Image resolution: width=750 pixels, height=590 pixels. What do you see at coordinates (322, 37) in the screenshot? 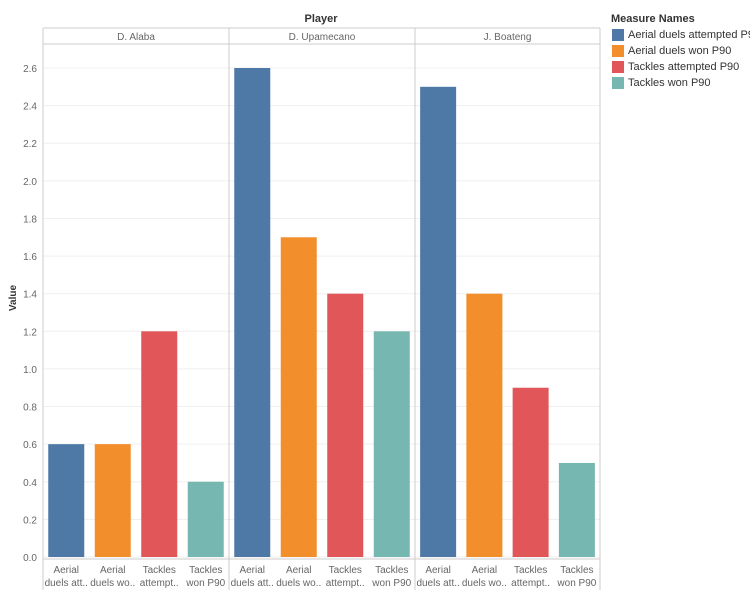
I see `panel-header-d-upamecano: D. Upamecano` at bounding box center [322, 37].